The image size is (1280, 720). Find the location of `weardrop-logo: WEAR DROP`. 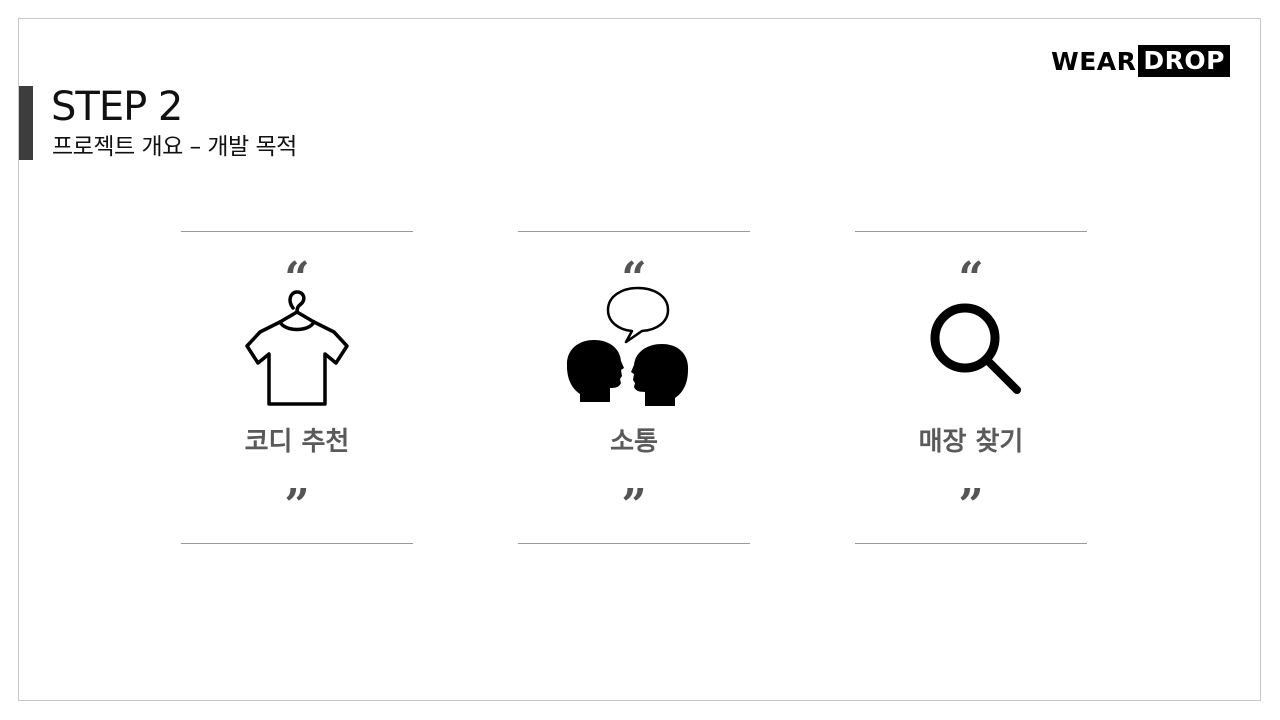

weardrop-logo: WEAR DROP is located at coordinates (1140, 61).